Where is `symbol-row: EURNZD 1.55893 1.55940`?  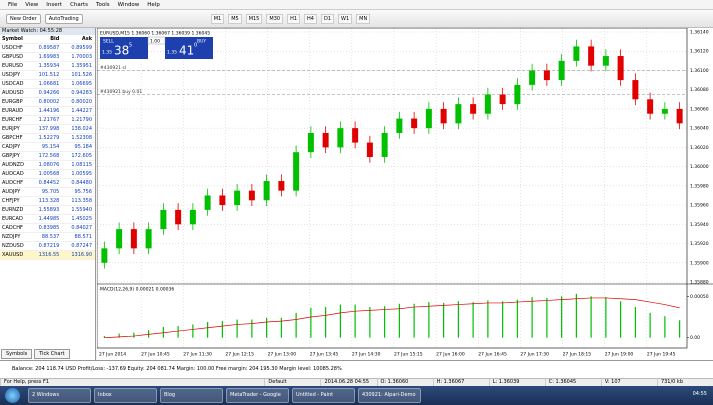 symbol-row: EURNZD 1.55893 1.55940 is located at coordinates (47, 210).